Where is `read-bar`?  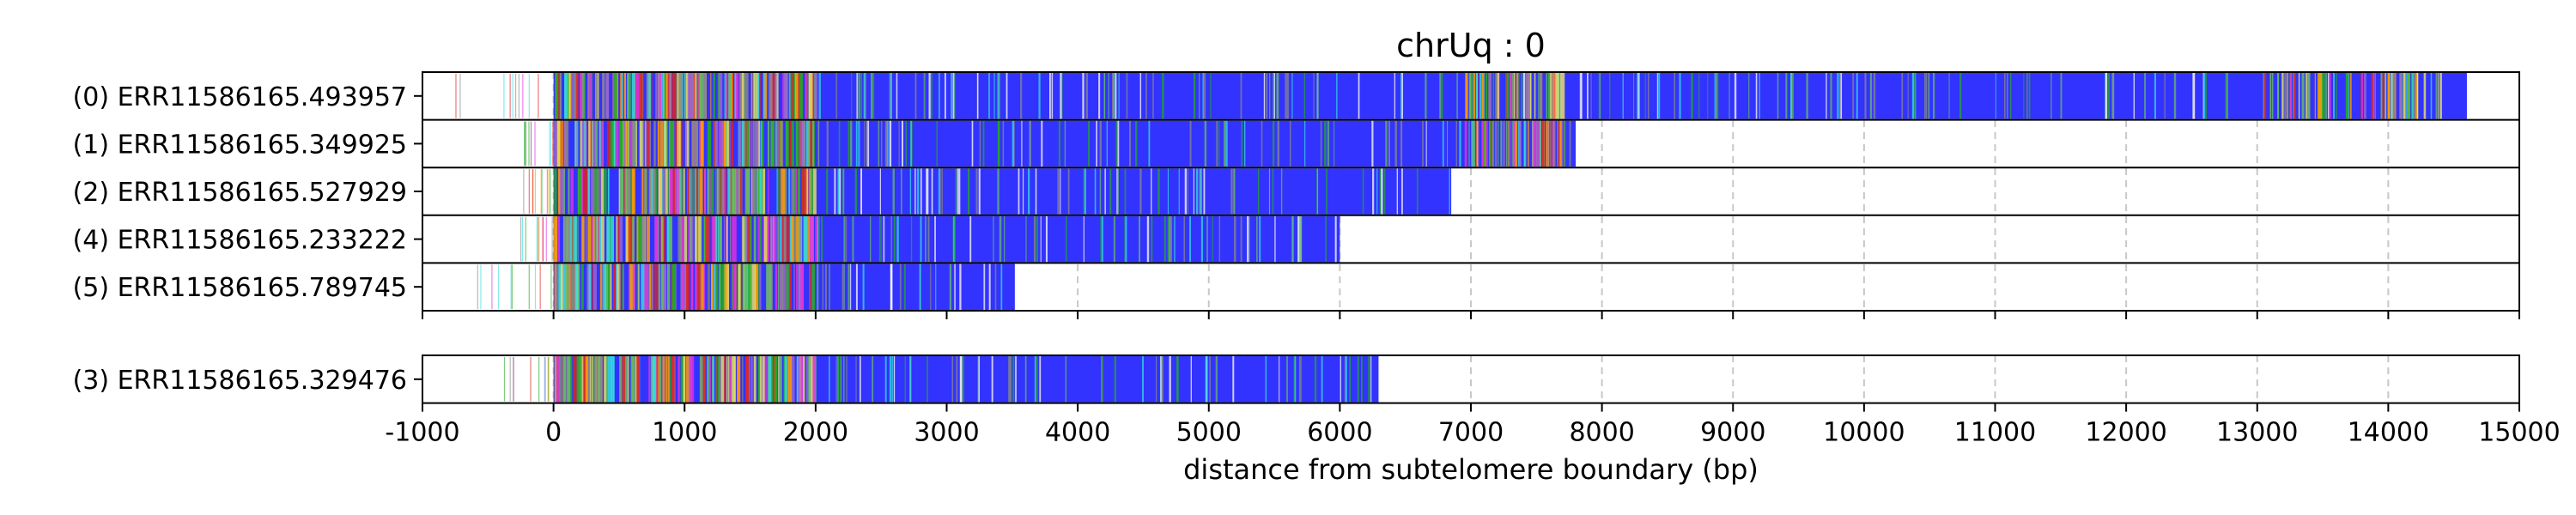 read-bar is located at coordinates (929, 239).